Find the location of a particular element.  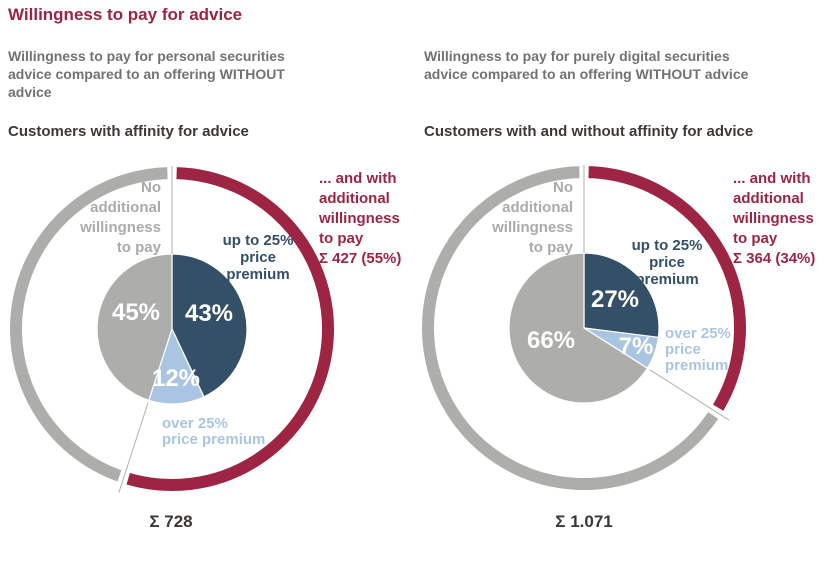

right-pct-over-25: 7% is located at coordinates (636, 346).